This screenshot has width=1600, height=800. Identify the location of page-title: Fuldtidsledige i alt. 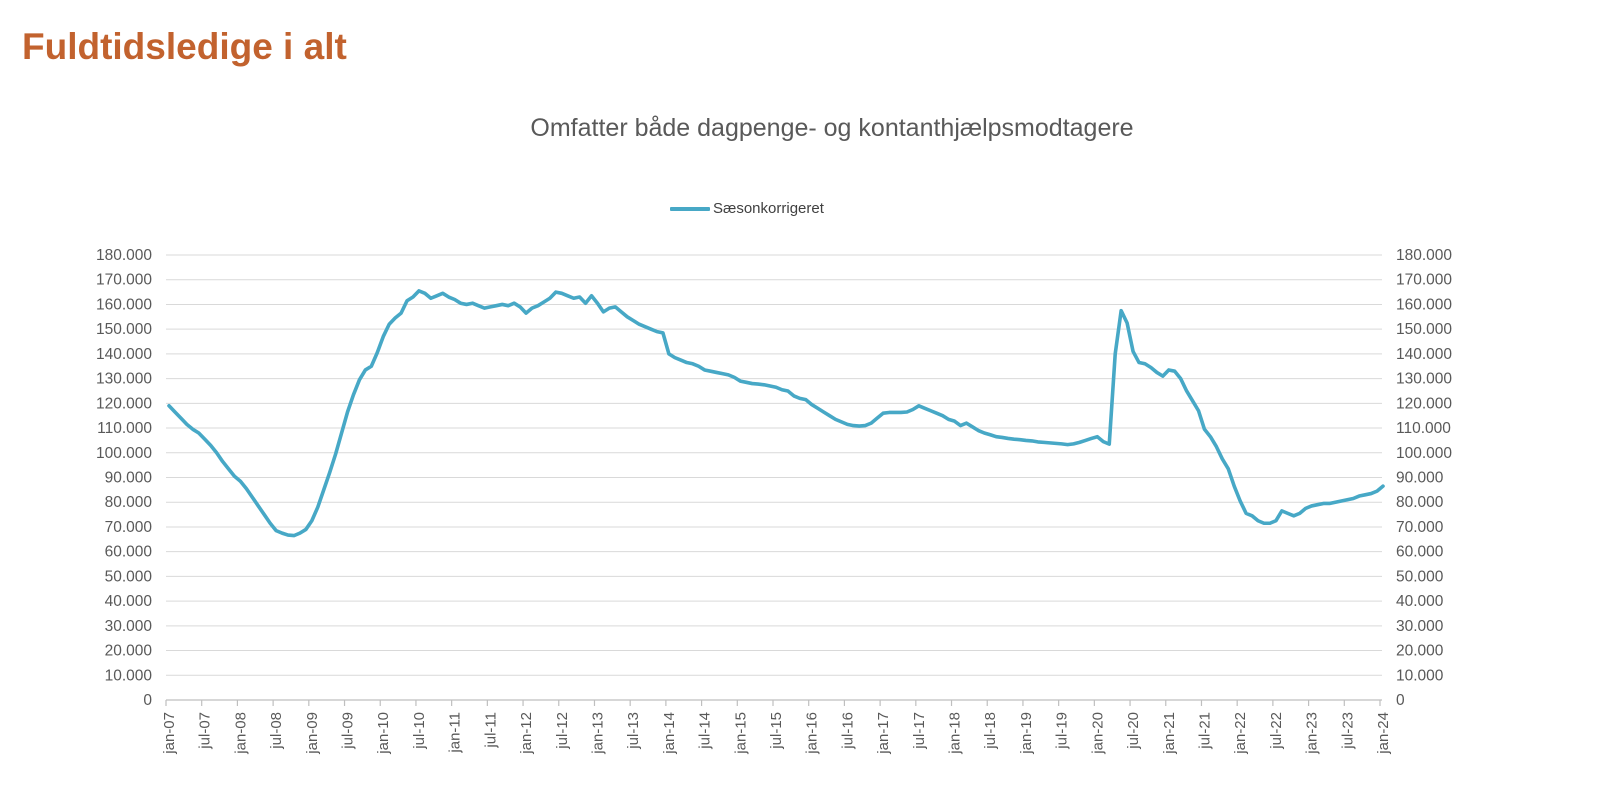
(184, 46).